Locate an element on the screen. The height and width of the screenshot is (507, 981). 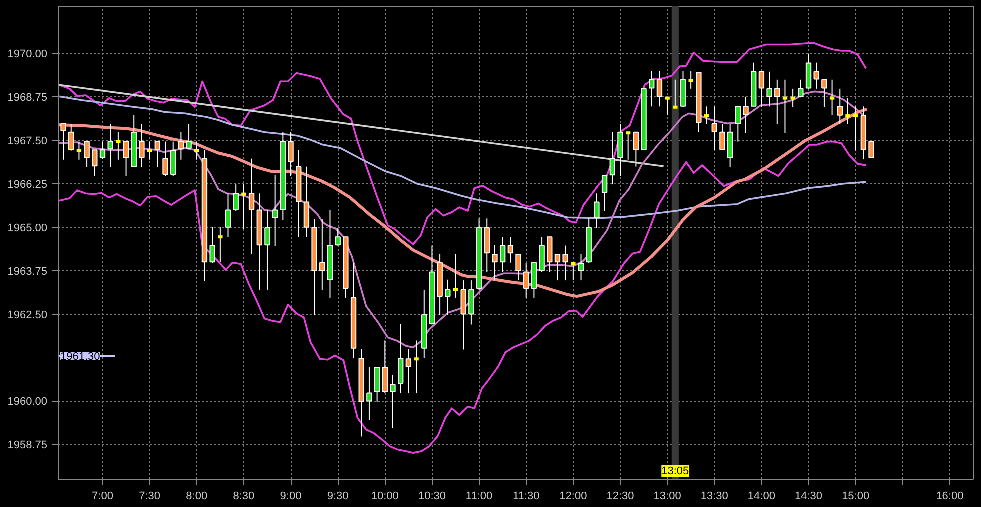
x-tick-label: 13:00 is located at coordinates (668, 496).